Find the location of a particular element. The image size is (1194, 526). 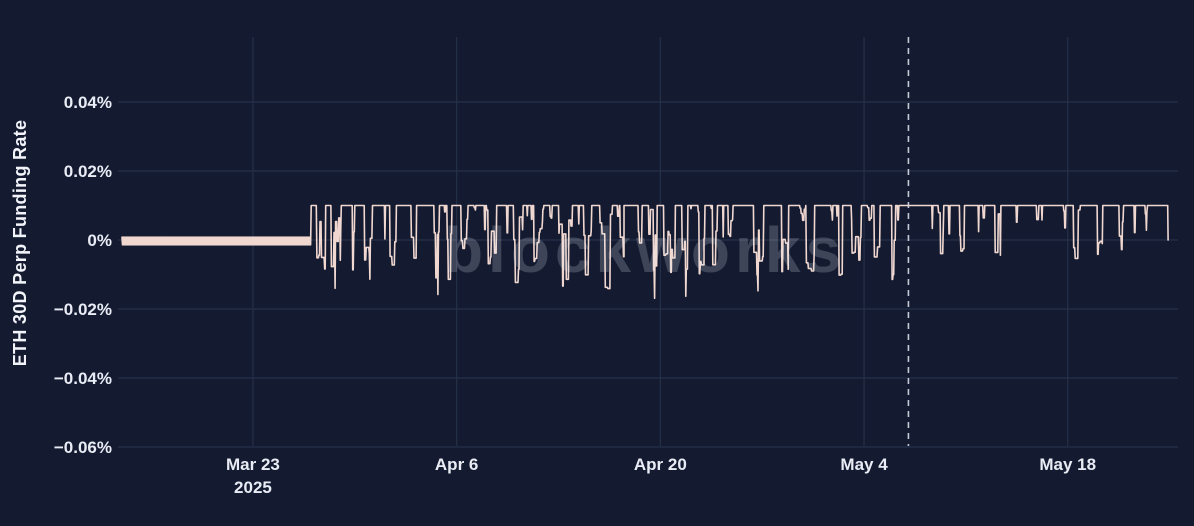

x-tick-label: Apr 20 is located at coordinates (660, 464).